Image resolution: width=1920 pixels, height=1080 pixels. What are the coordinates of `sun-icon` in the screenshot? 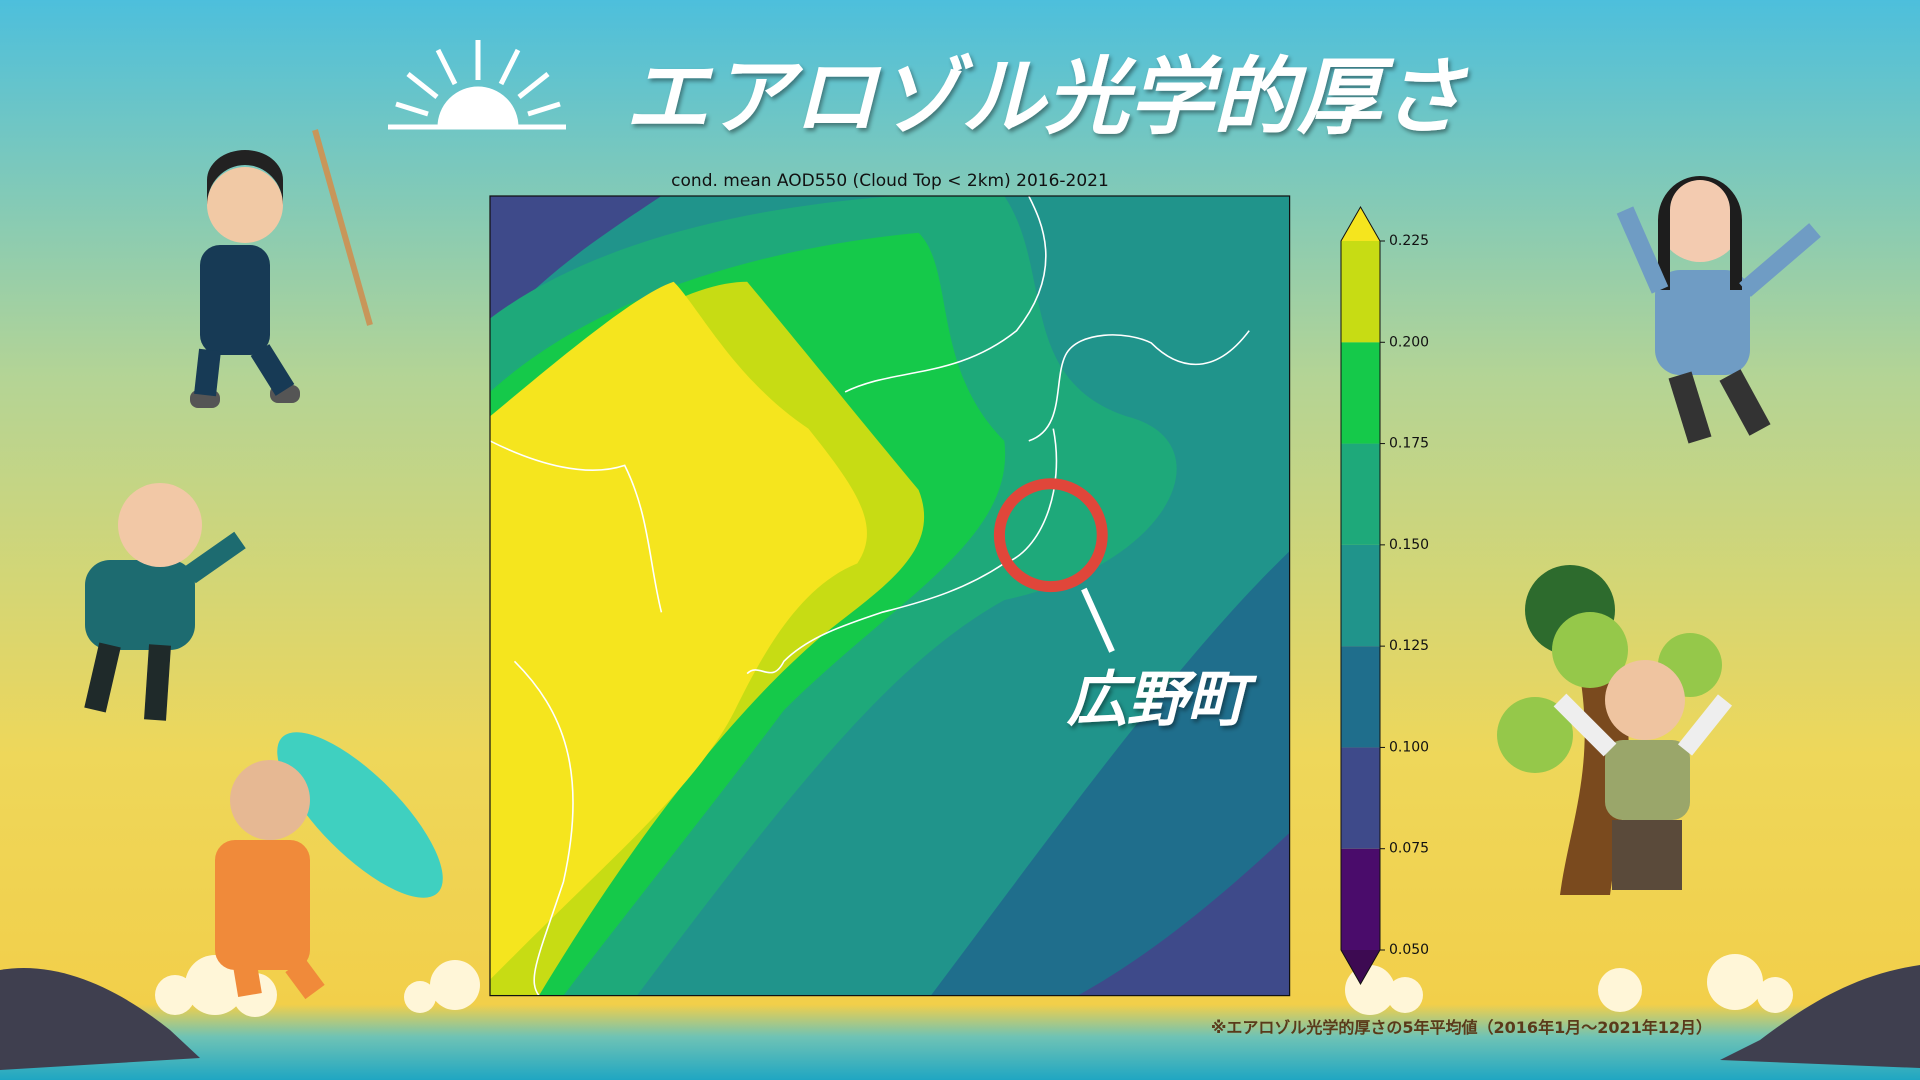 It's located at (477, 85).